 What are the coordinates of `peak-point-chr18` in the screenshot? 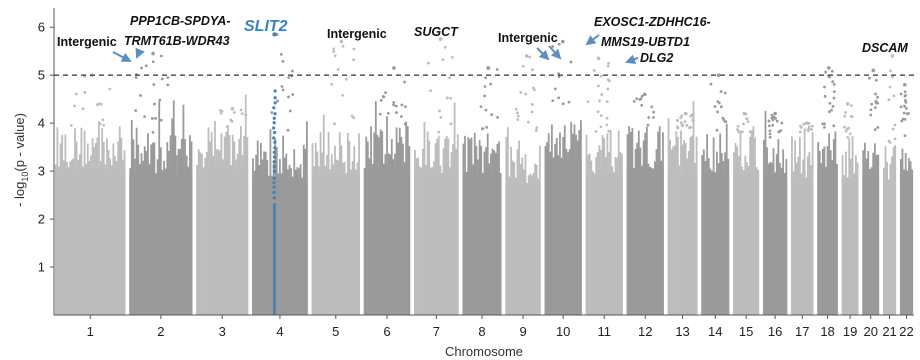 It's located at (829, 68).